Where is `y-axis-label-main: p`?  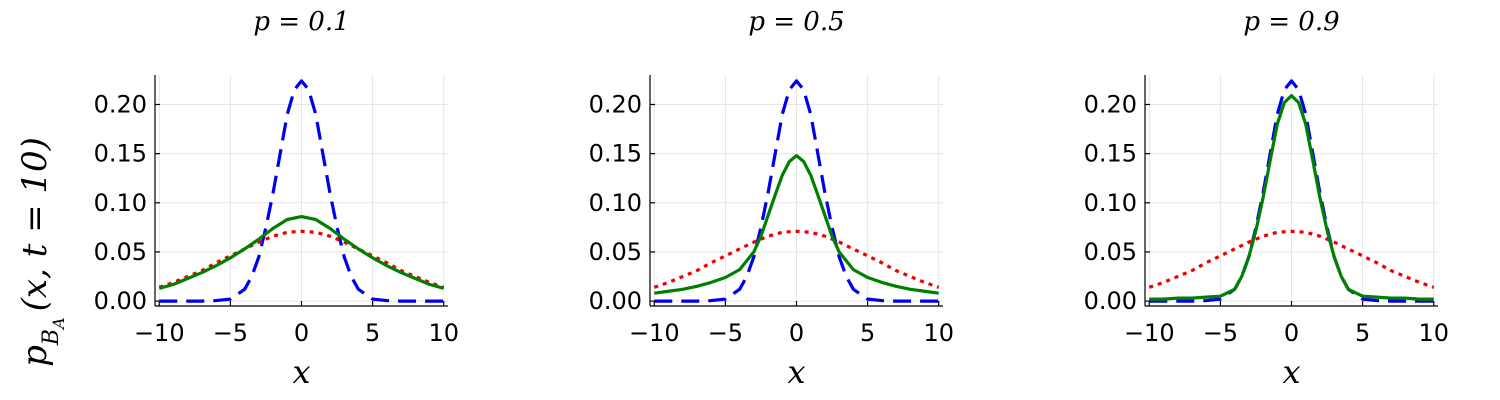 y-axis-label-main: p is located at coordinates (35, 356).